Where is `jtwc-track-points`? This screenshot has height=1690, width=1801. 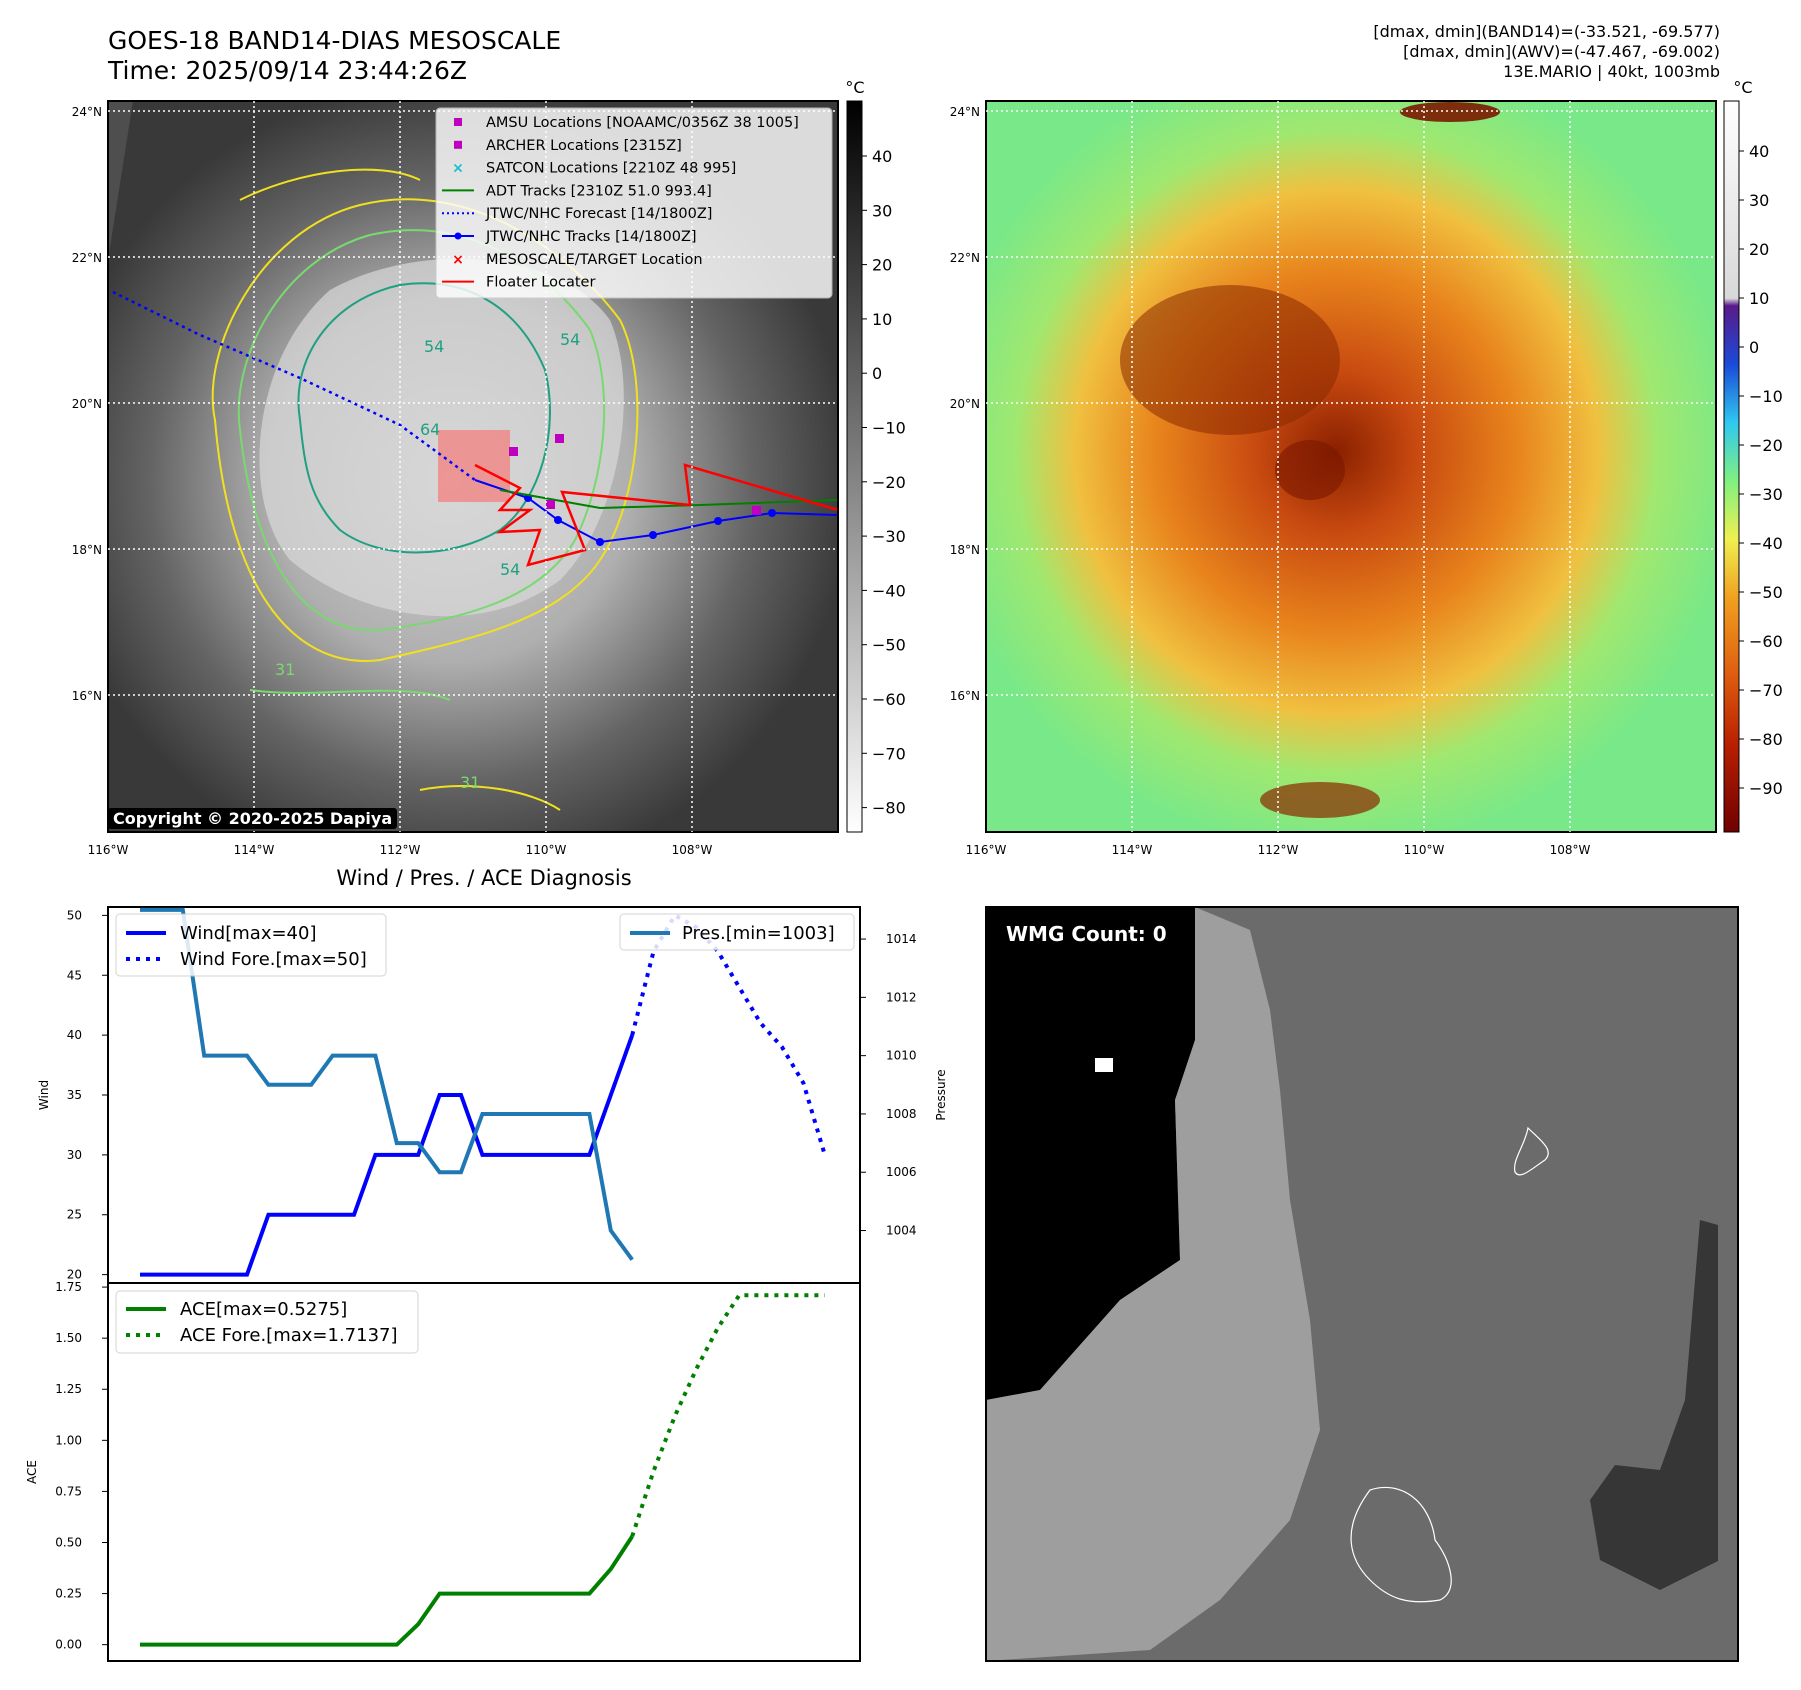
jtwc-track-points is located at coordinates (650, 520).